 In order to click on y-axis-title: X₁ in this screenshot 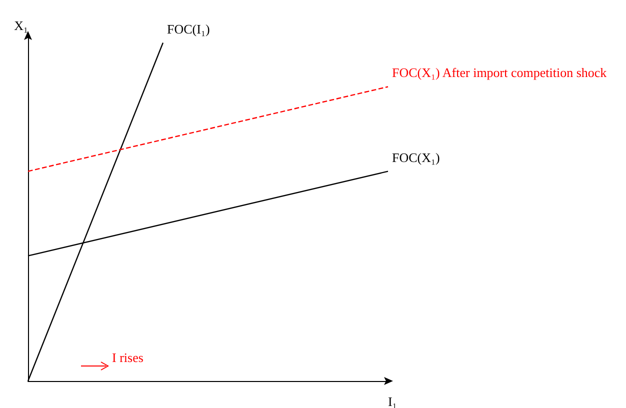, I will do `click(21, 25)`.